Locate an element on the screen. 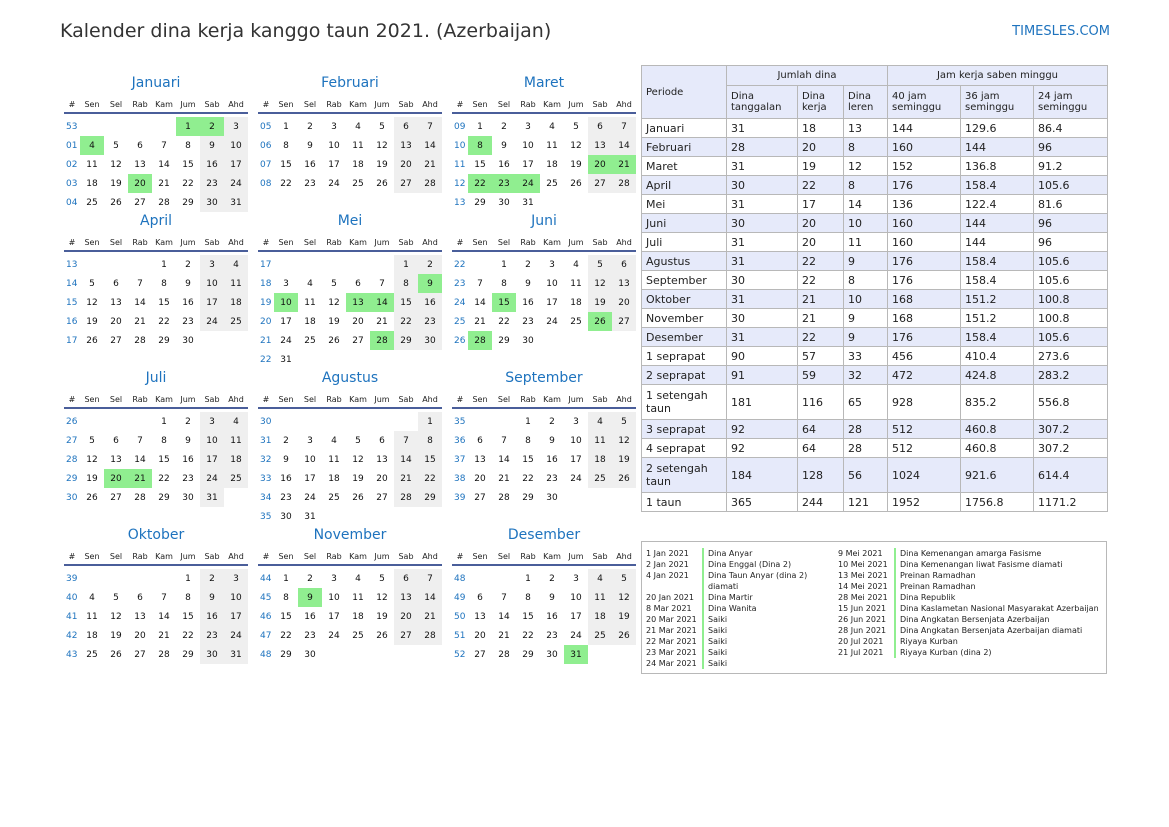 This screenshot has height=827, width=1169. day-cell: 3 is located at coordinates (552, 264).